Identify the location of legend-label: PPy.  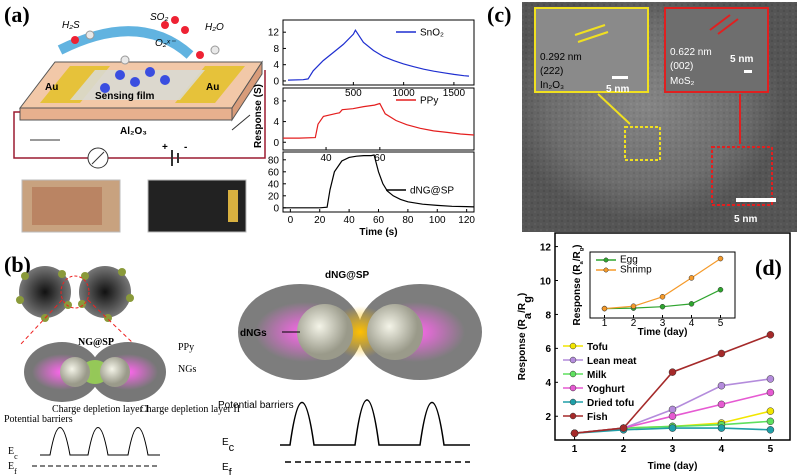
(429, 101).